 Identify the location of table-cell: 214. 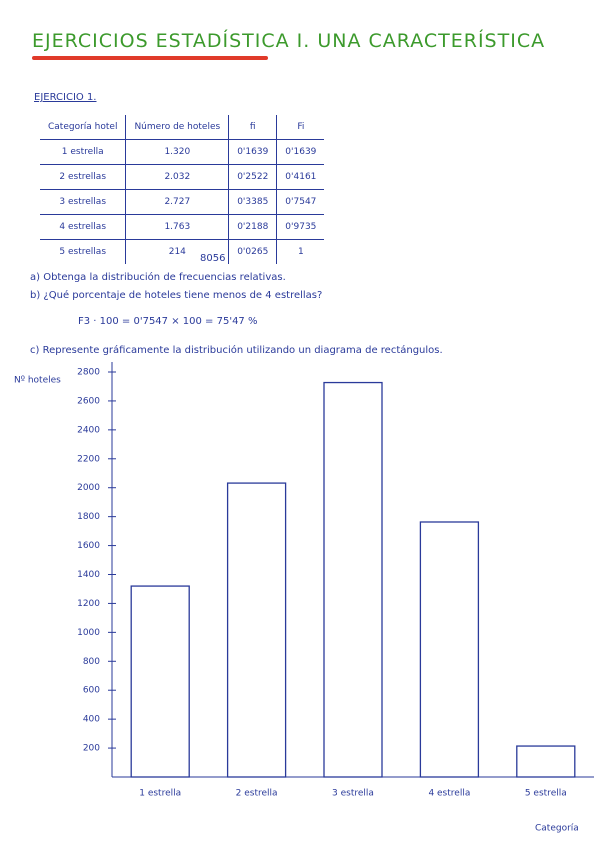
(177, 251).